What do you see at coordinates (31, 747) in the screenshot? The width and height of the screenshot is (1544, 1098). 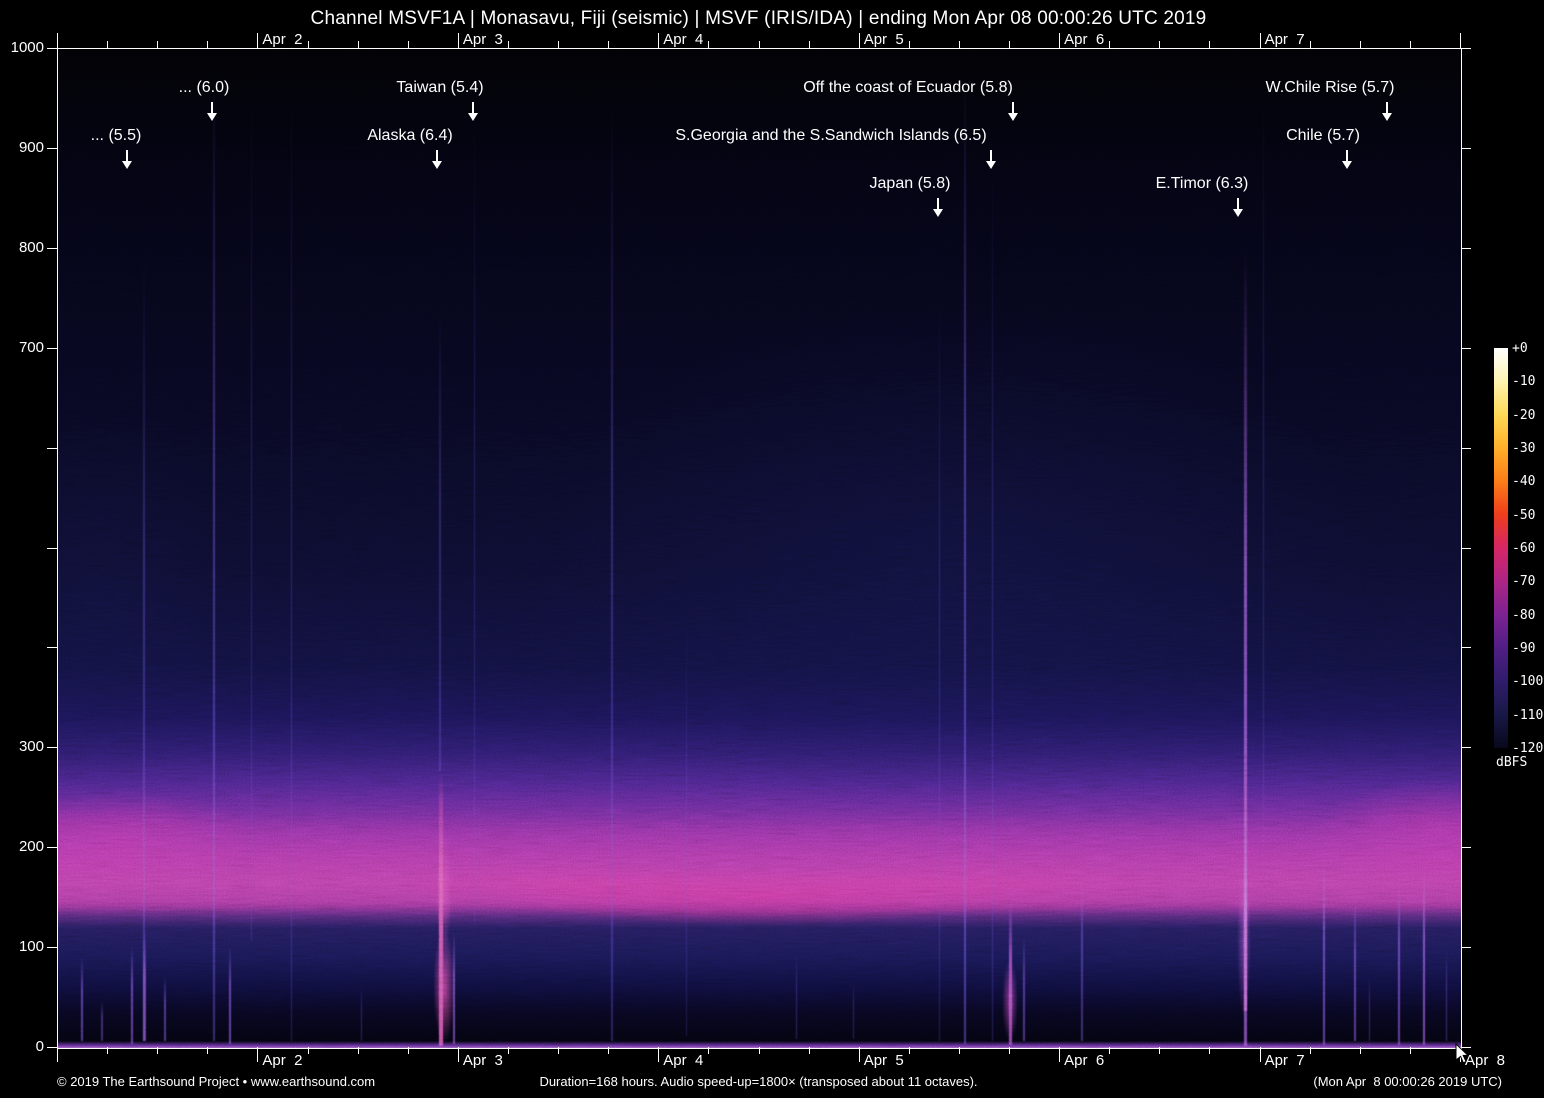 I see `y-frequency-label: 300` at bounding box center [31, 747].